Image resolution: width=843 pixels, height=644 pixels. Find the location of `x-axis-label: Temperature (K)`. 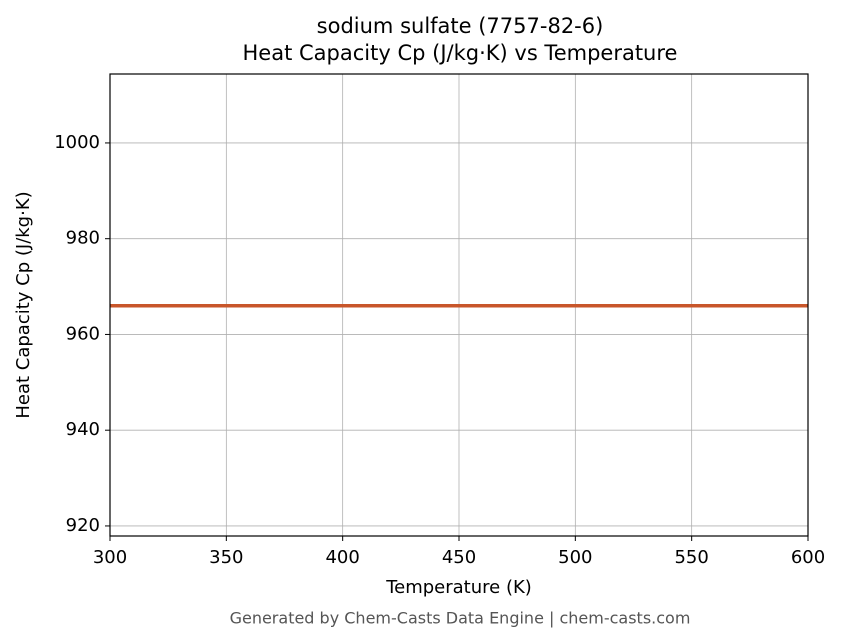

x-axis-label: Temperature (K) is located at coordinates (458, 587).